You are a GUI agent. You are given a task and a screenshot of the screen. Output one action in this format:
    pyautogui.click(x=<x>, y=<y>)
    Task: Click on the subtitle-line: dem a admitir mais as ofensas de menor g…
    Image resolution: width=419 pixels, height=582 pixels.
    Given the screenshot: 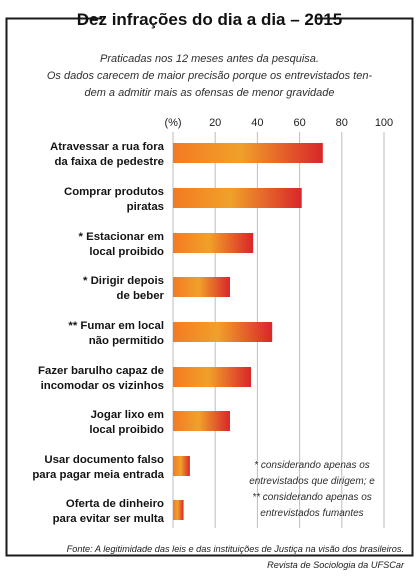 What is the action you would take?
    pyautogui.click(x=209, y=93)
    